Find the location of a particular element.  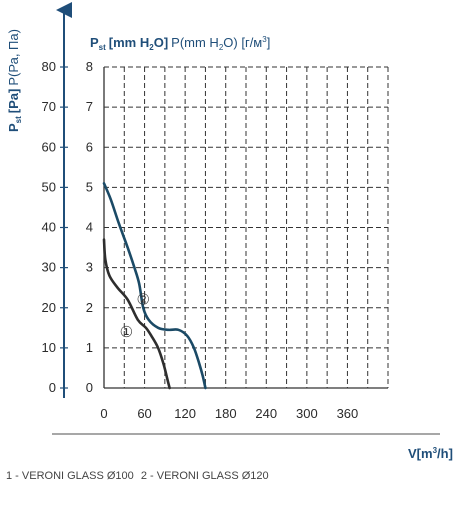

x-tick-label: 180 is located at coordinates (226, 413).